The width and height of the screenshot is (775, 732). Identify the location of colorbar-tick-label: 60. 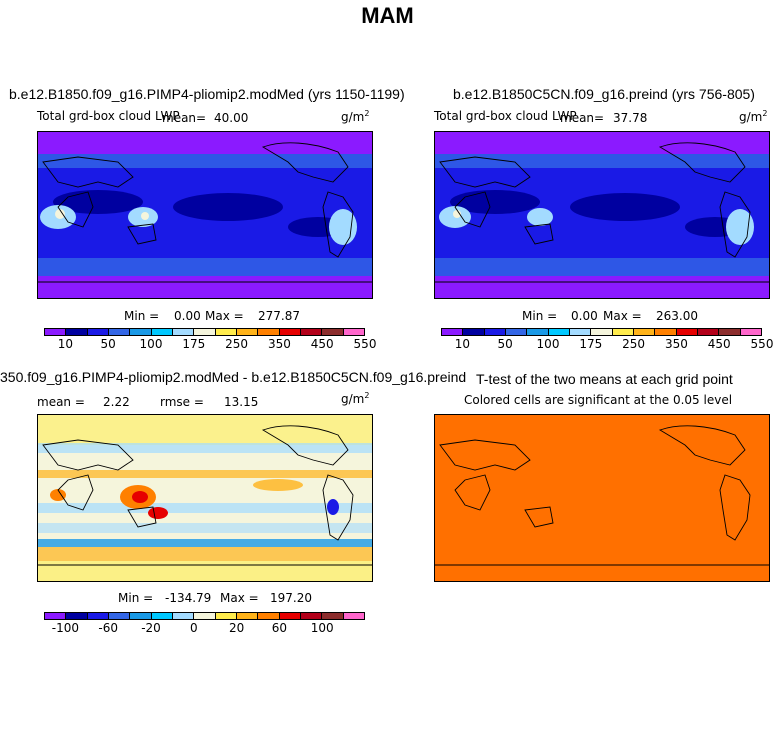
(279, 628).